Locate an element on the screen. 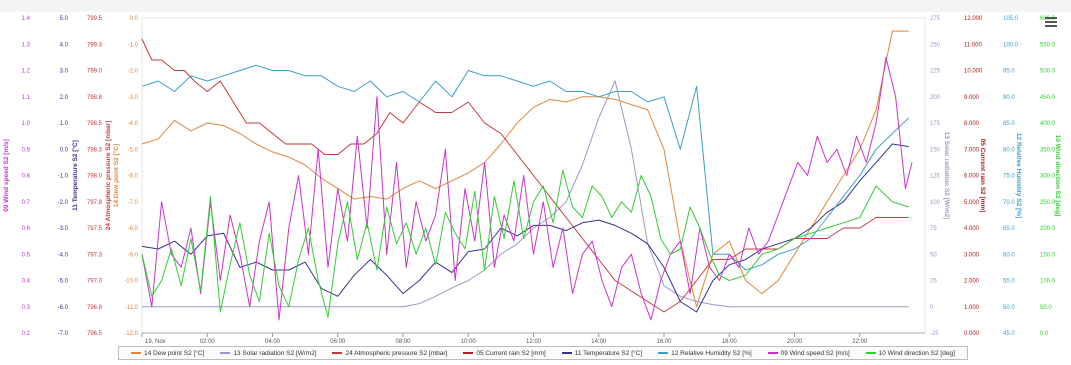 The height and width of the screenshot is (365, 1071). temp-tick-label: 0.0 is located at coordinates (64, 150).